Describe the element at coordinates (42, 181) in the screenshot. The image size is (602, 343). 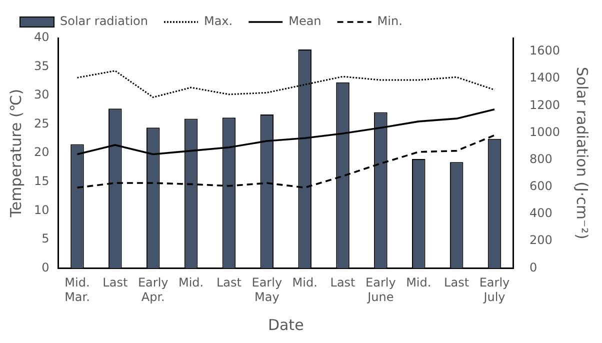
I see `y-tick-label: 15` at that location.